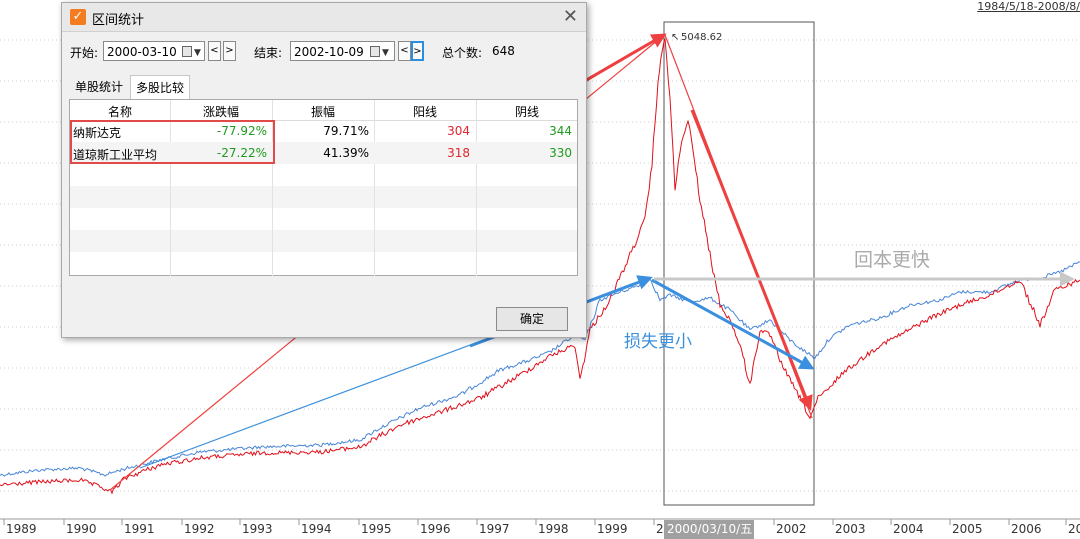 The image size is (1080, 539). Describe the element at coordinates (458, 131) in the screenshot. I see `row-up-count: 304` at that location.